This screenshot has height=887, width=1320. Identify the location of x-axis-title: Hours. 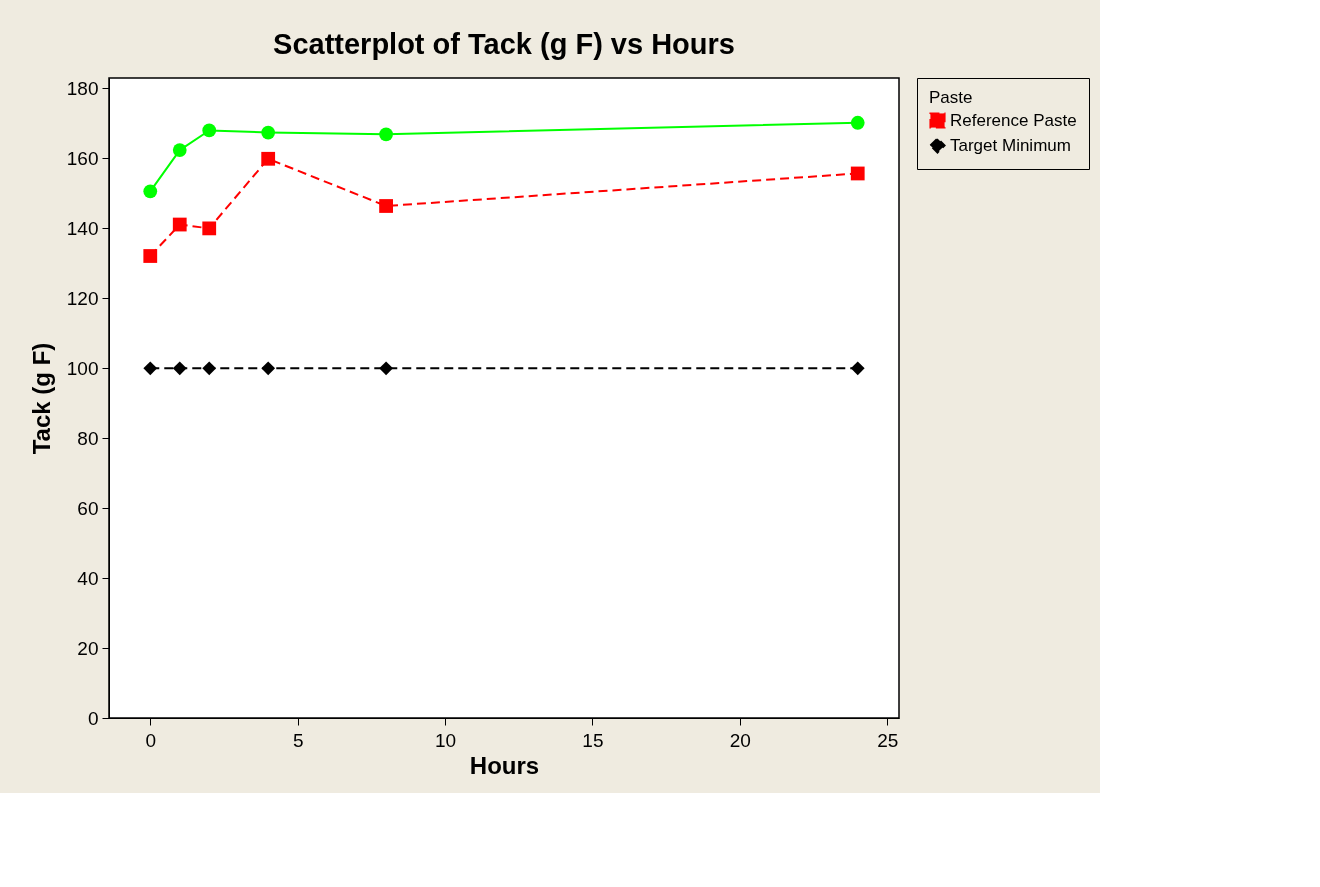
(504, 765).